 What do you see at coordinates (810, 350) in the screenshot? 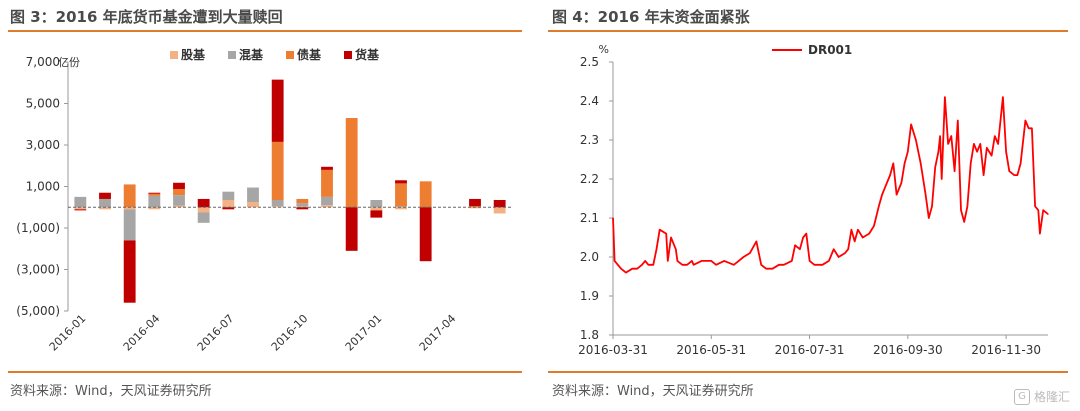
I see `x-tick-label: 2016-07-31` at bounding box center [810, 350].